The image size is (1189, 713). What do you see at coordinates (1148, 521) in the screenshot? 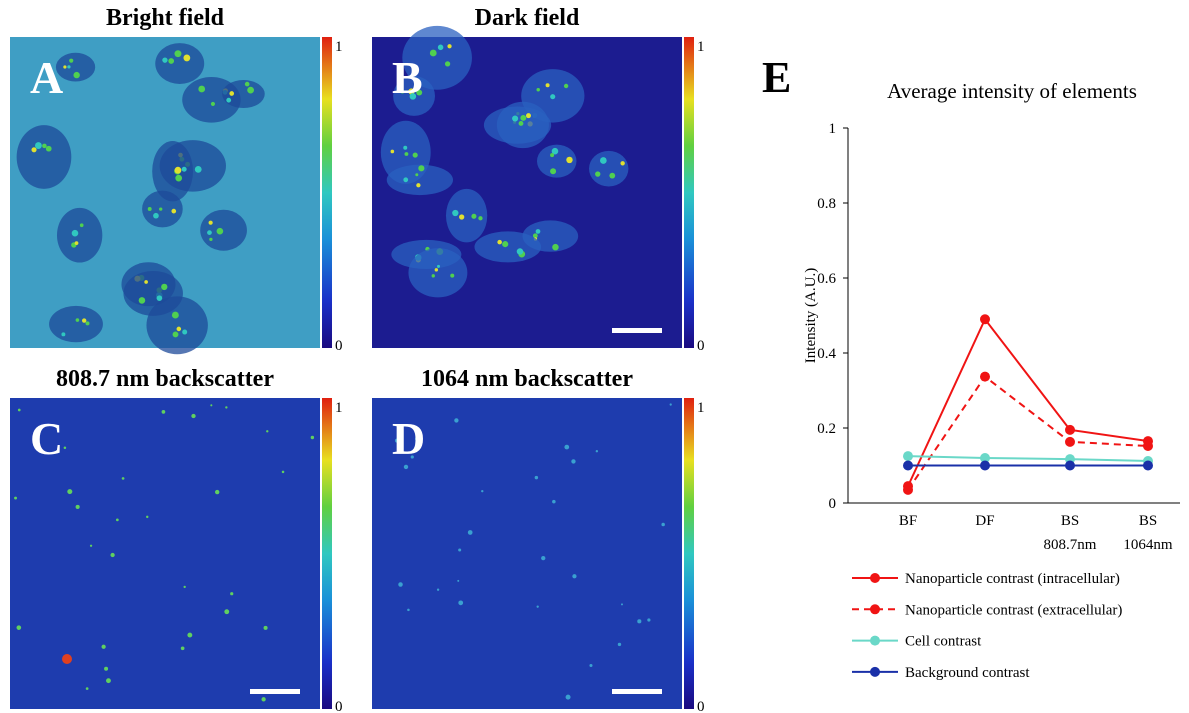
I see `x-tick-label: BS` at bounding box center [1148, 521].